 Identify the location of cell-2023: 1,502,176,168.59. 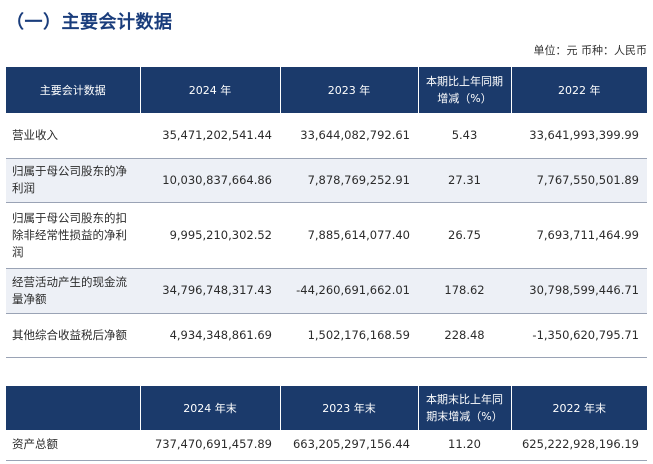
(349, 335).